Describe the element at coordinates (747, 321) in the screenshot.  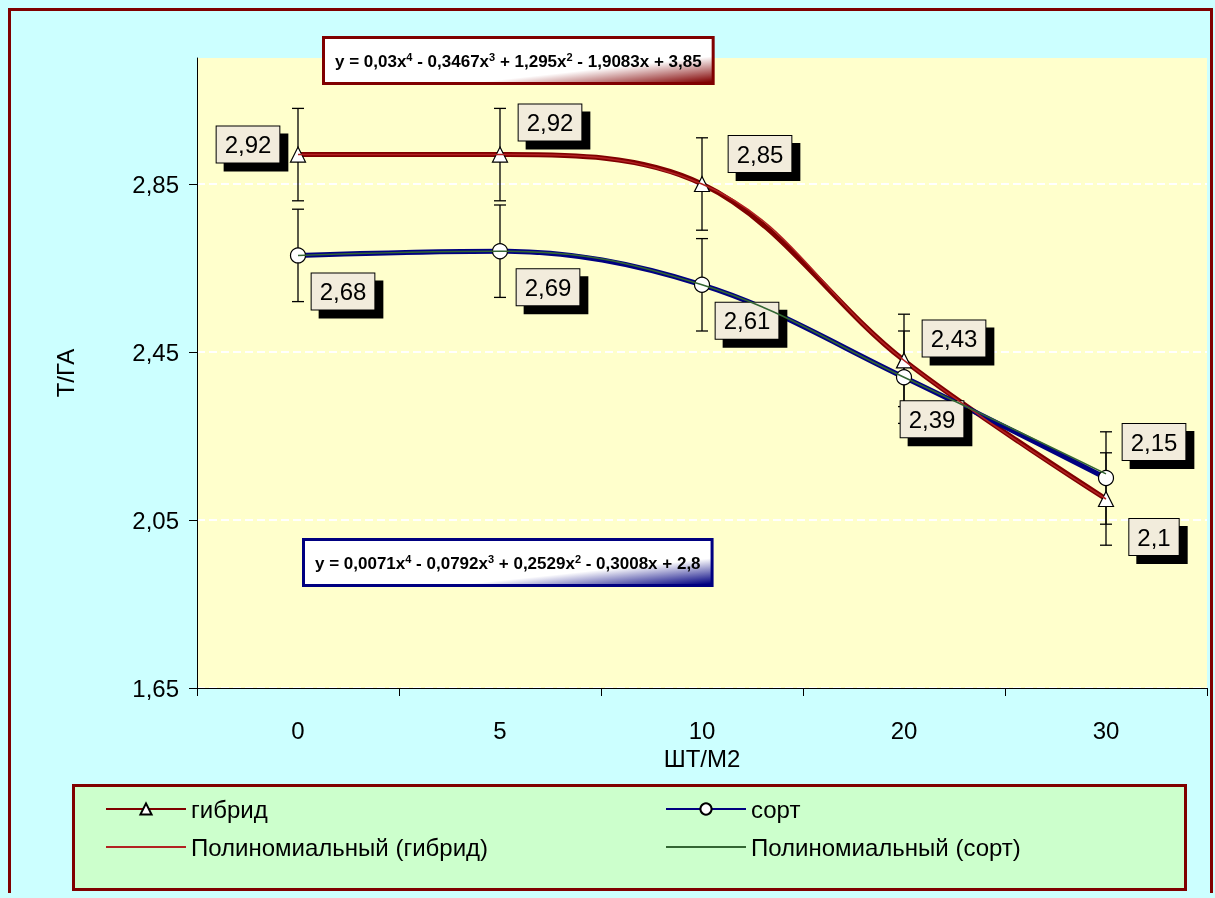
I see `data-label: 2,61` at that location.